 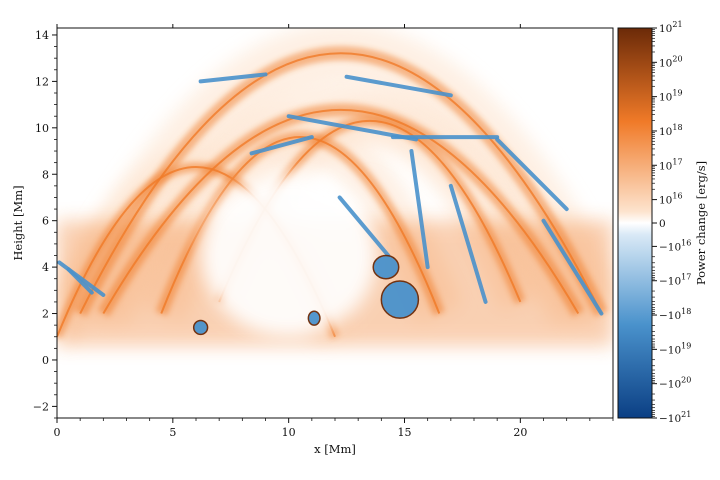 What do you see at coordinates (671, 61) in the screenshot?
I see `colorbar-tick-label: 1020` at bounding box center [671, 61].